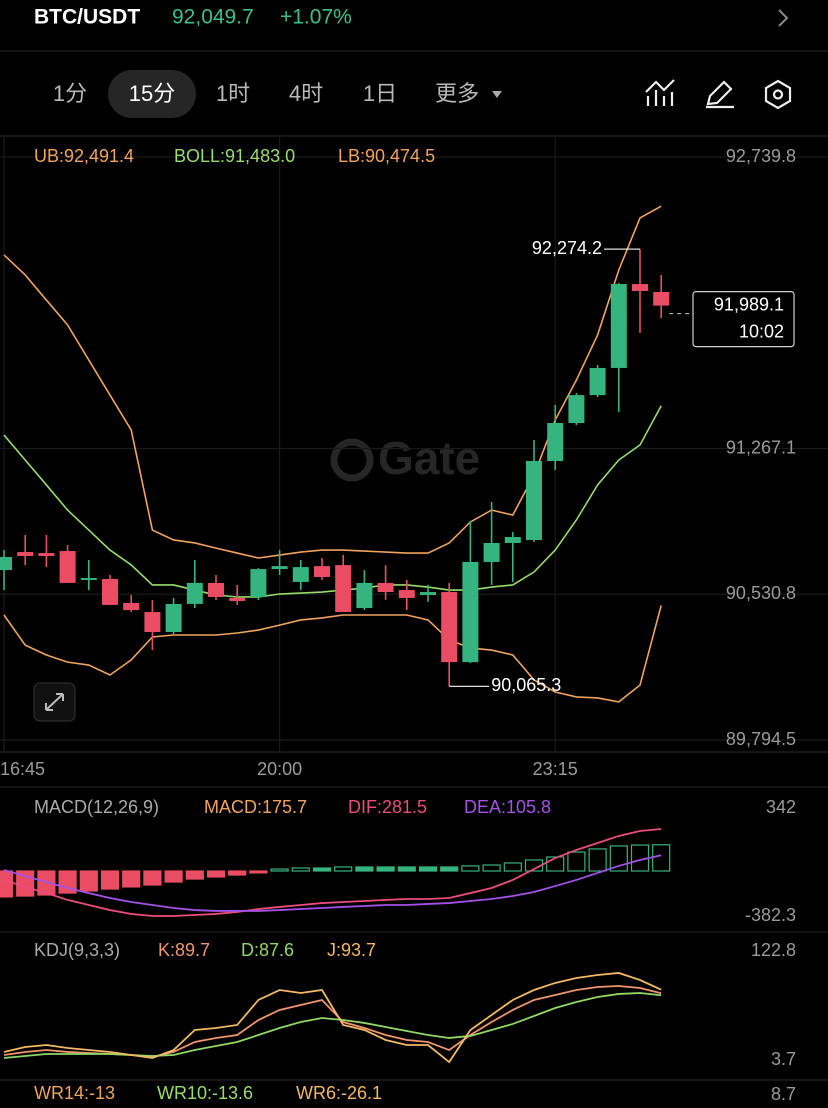  What do you see at coordinates (761, 447) in the screenshot?
I see `y-tick-label: 91,267.1` at bounding box center [761, 447].